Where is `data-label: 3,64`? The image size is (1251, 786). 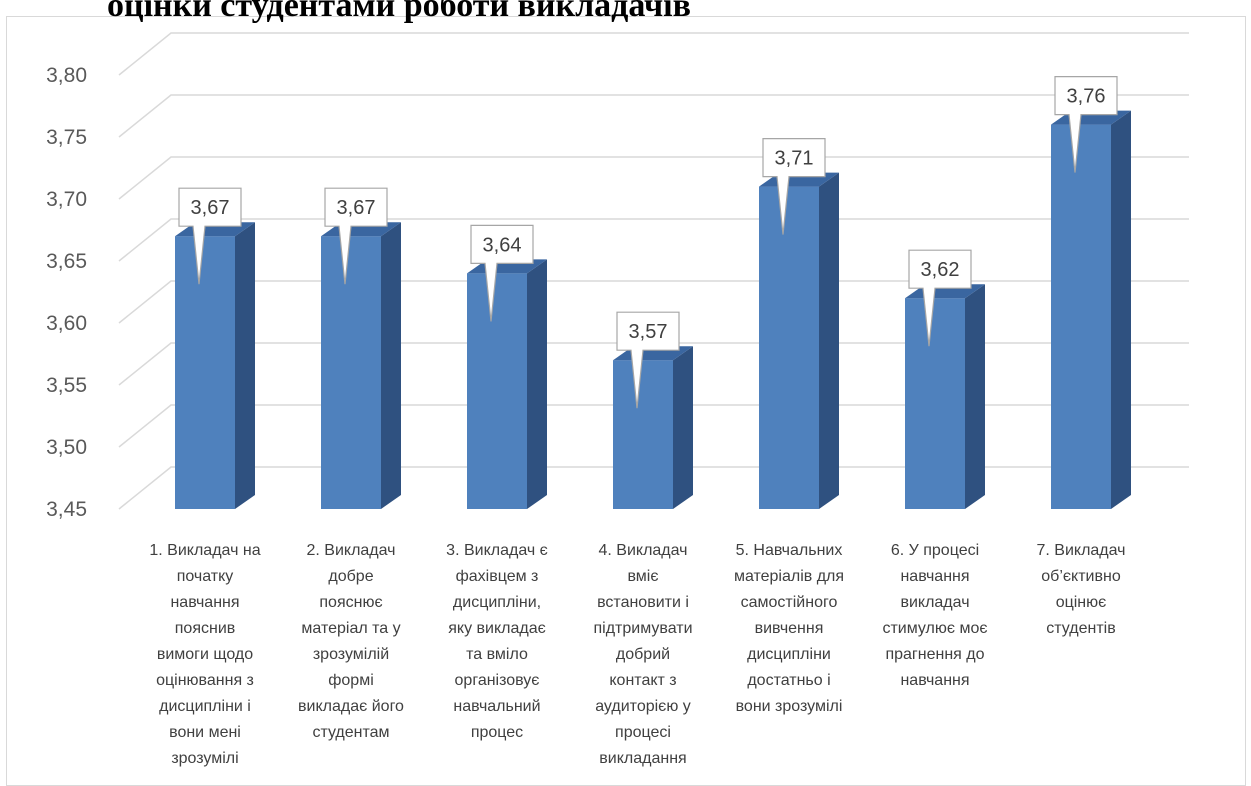 data-label: 3,64 is located at coordinates (502, 273).